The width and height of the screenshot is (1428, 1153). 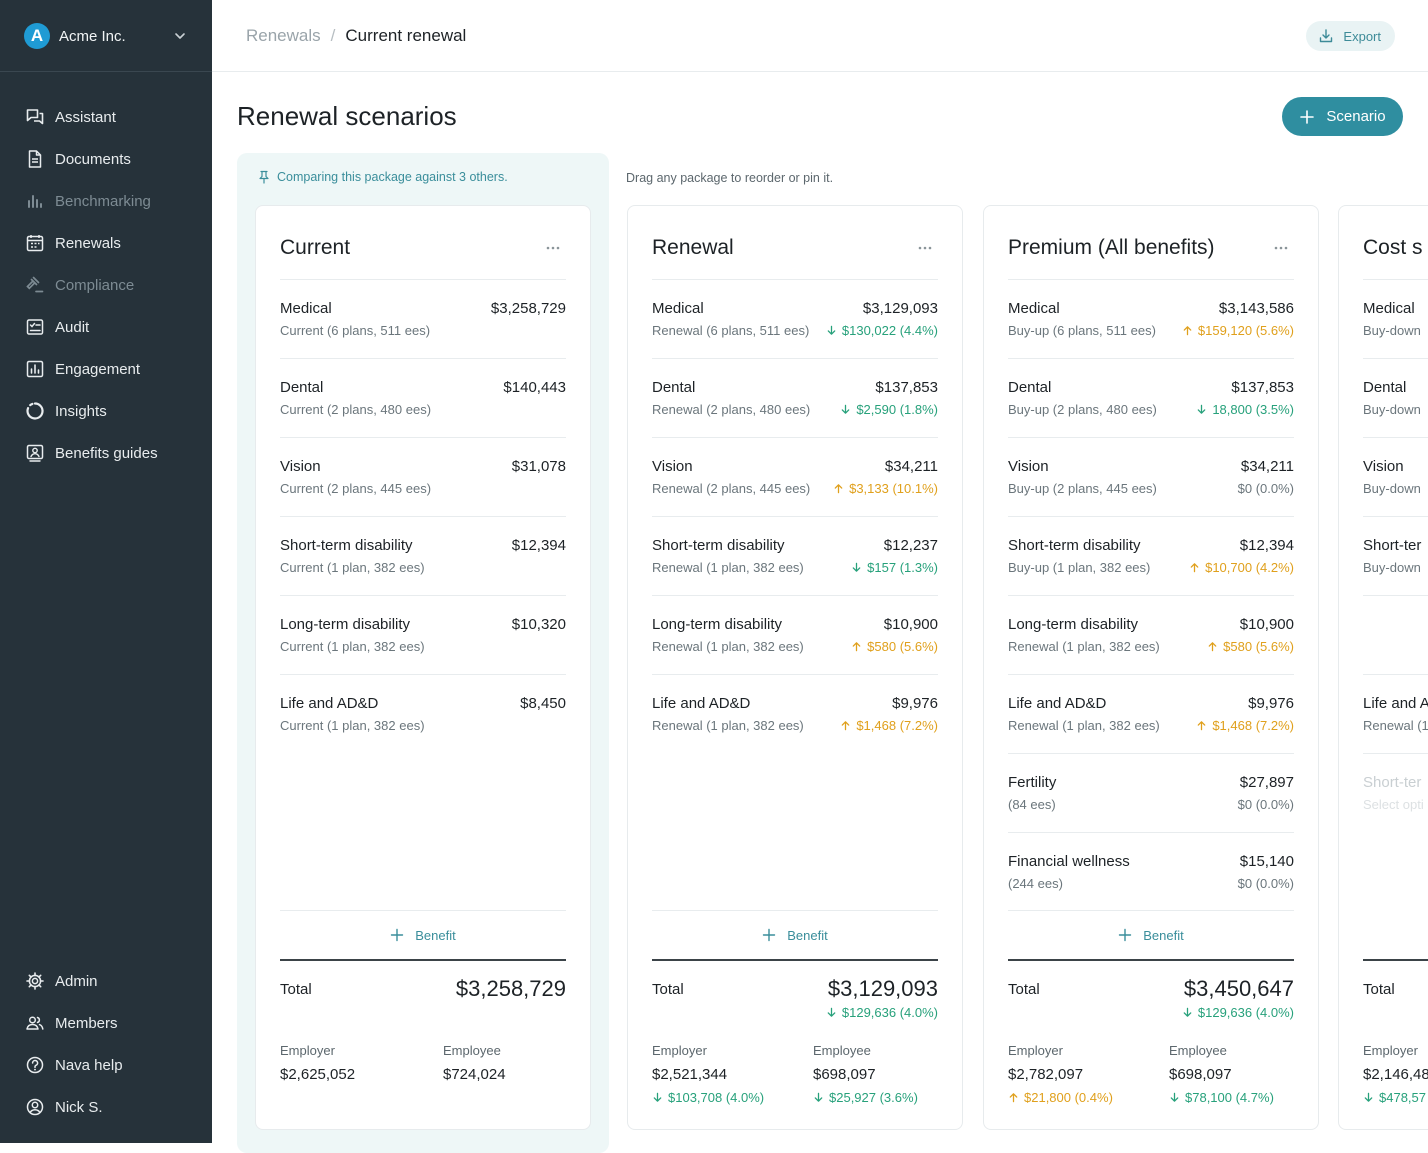 I want to click on sidebar-item-label: Engagement, so click(x=98, y=369).